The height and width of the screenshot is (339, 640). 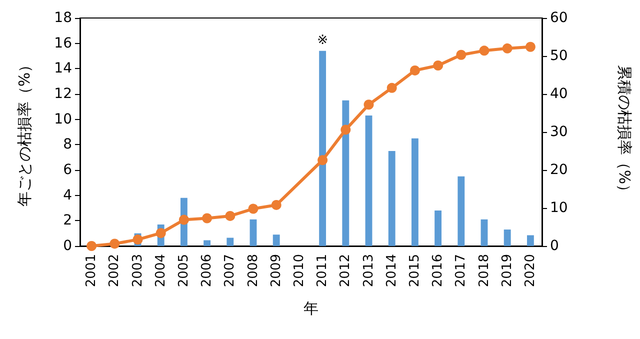 What do you see at coordinates (184, 271) in the screenshot?
I see `x-tick-label: 2005` at bounding box center [184, 271].